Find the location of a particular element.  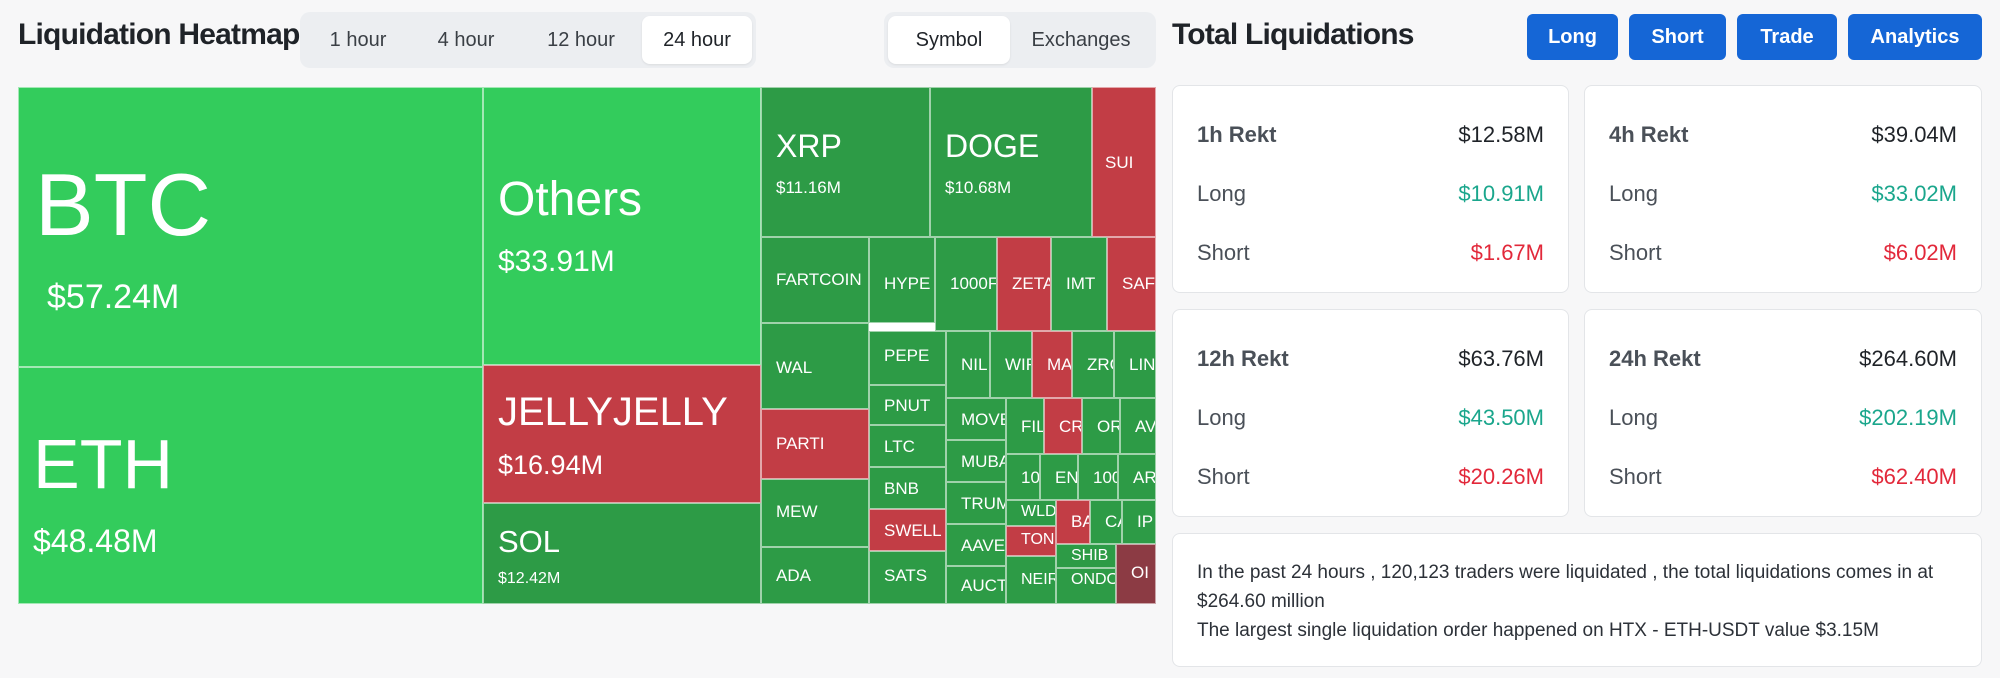

tab-4-hour: 4 hour is located at coordinates (466, 39).